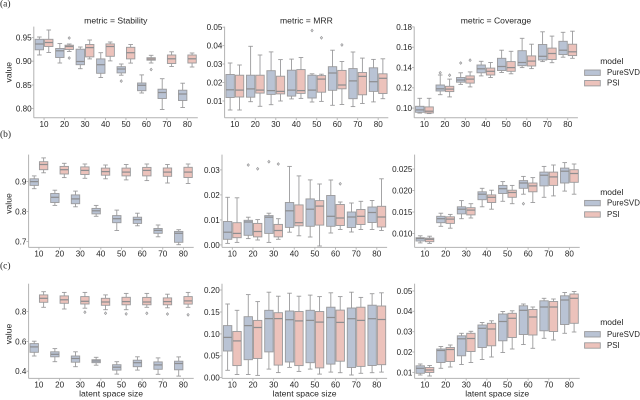 Image resolution: width=640 pixels, height=400 pixels. What do you see at coordinates (21, 341) in the screenshot?
I see `svg-text: 0.6` at bounding box center [21, 341].